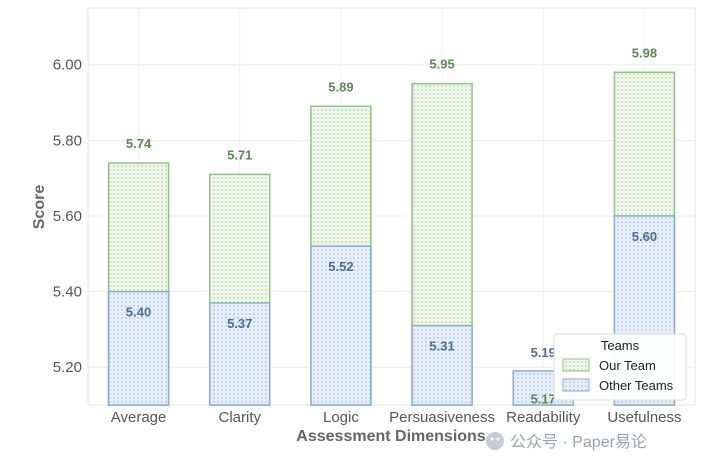  What do you see at coordinates (441, 346) in the screenshot?
I see `data-label-other-teams: 5.31` at bounding box center [441, 346].